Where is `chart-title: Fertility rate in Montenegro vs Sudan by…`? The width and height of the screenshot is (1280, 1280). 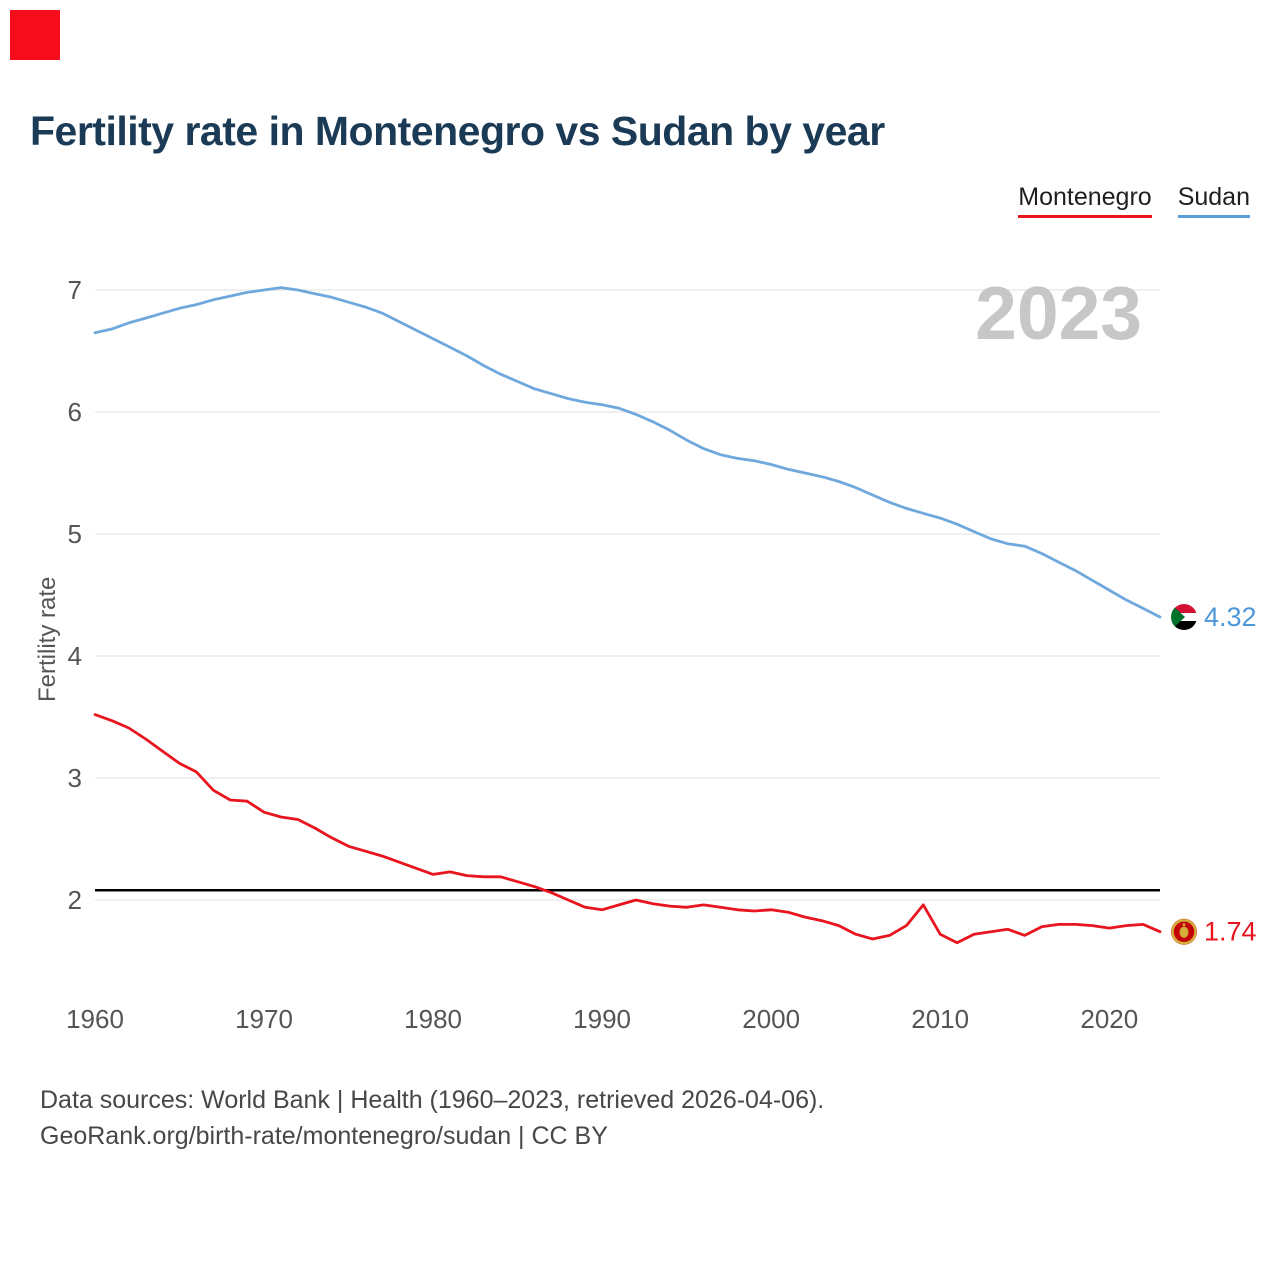
chart-title: Fertility rate in Montenegro vs Sudan by… is located at coordinates (457, 131).